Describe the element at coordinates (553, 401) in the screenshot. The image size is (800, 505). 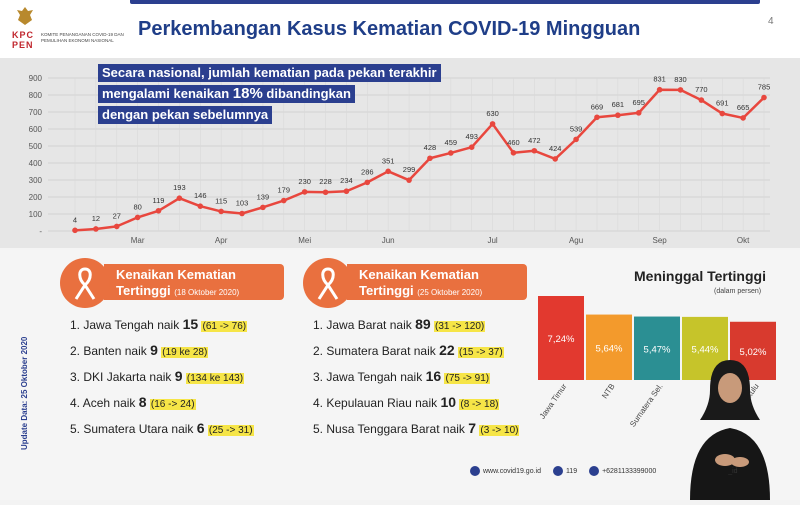
I see `bar-category-label: Jawa Timur` at that location.